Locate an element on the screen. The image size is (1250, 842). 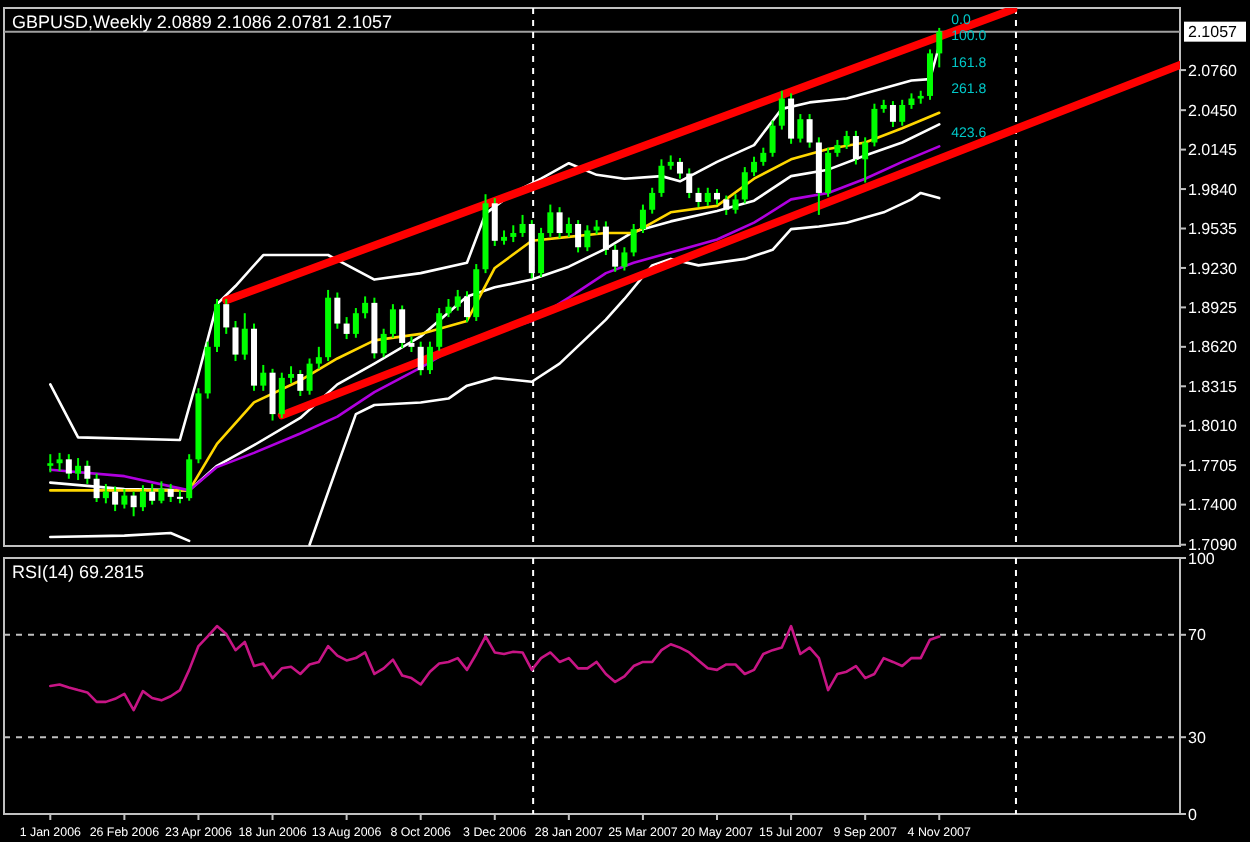
ref-line-label: 2.1057 is located at coordinates (1213, 32).